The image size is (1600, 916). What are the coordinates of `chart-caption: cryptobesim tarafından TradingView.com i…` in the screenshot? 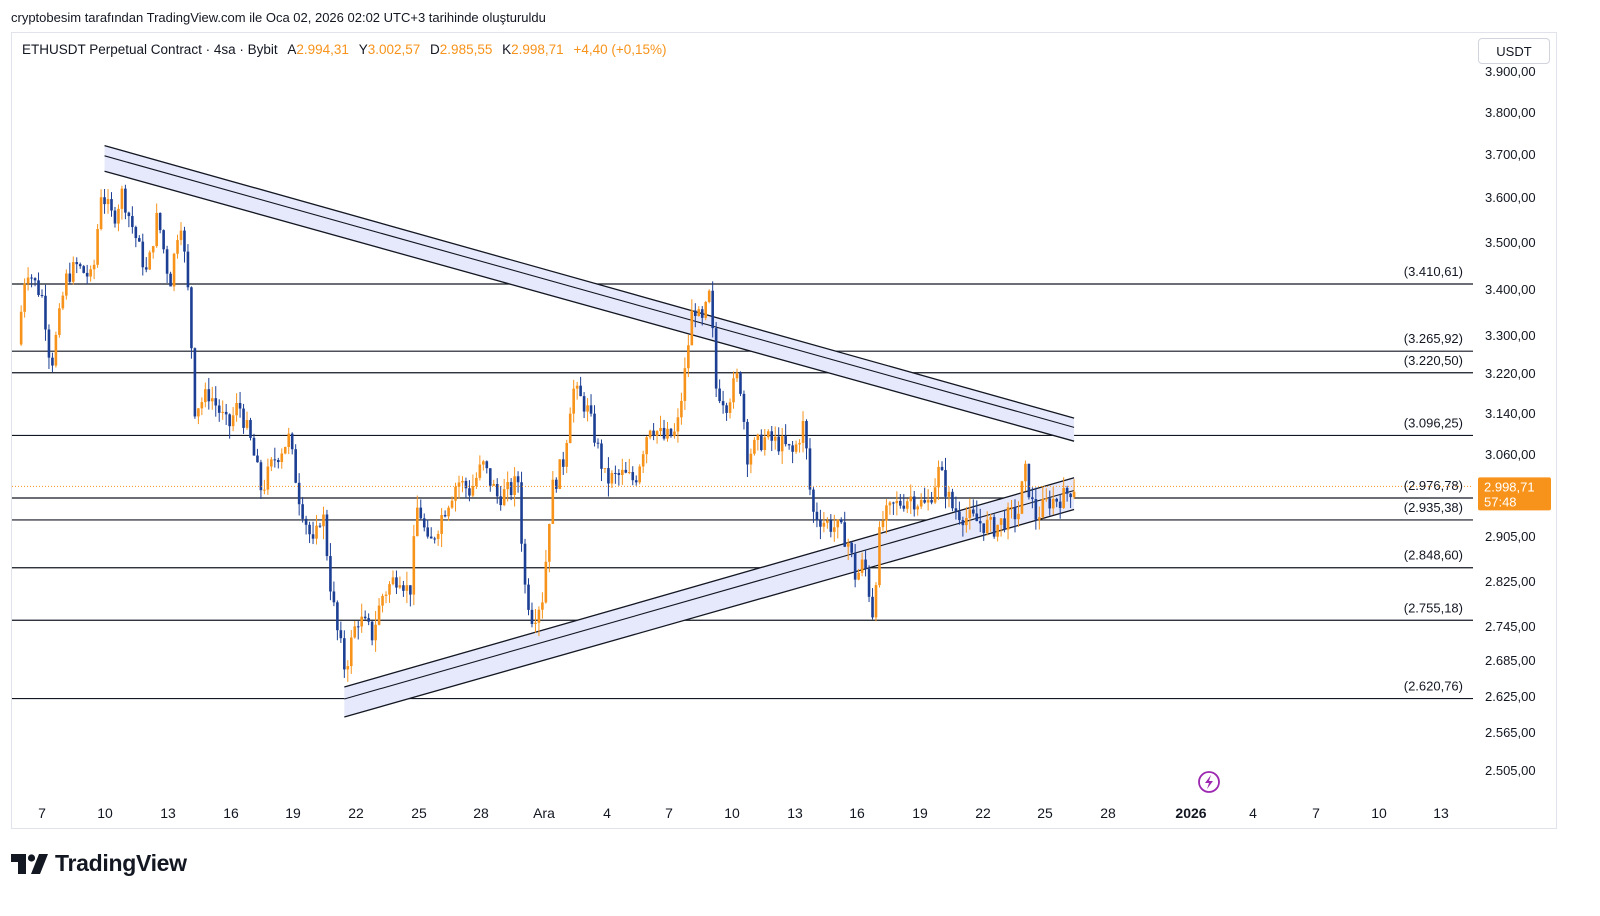 It's located at (278, 17).